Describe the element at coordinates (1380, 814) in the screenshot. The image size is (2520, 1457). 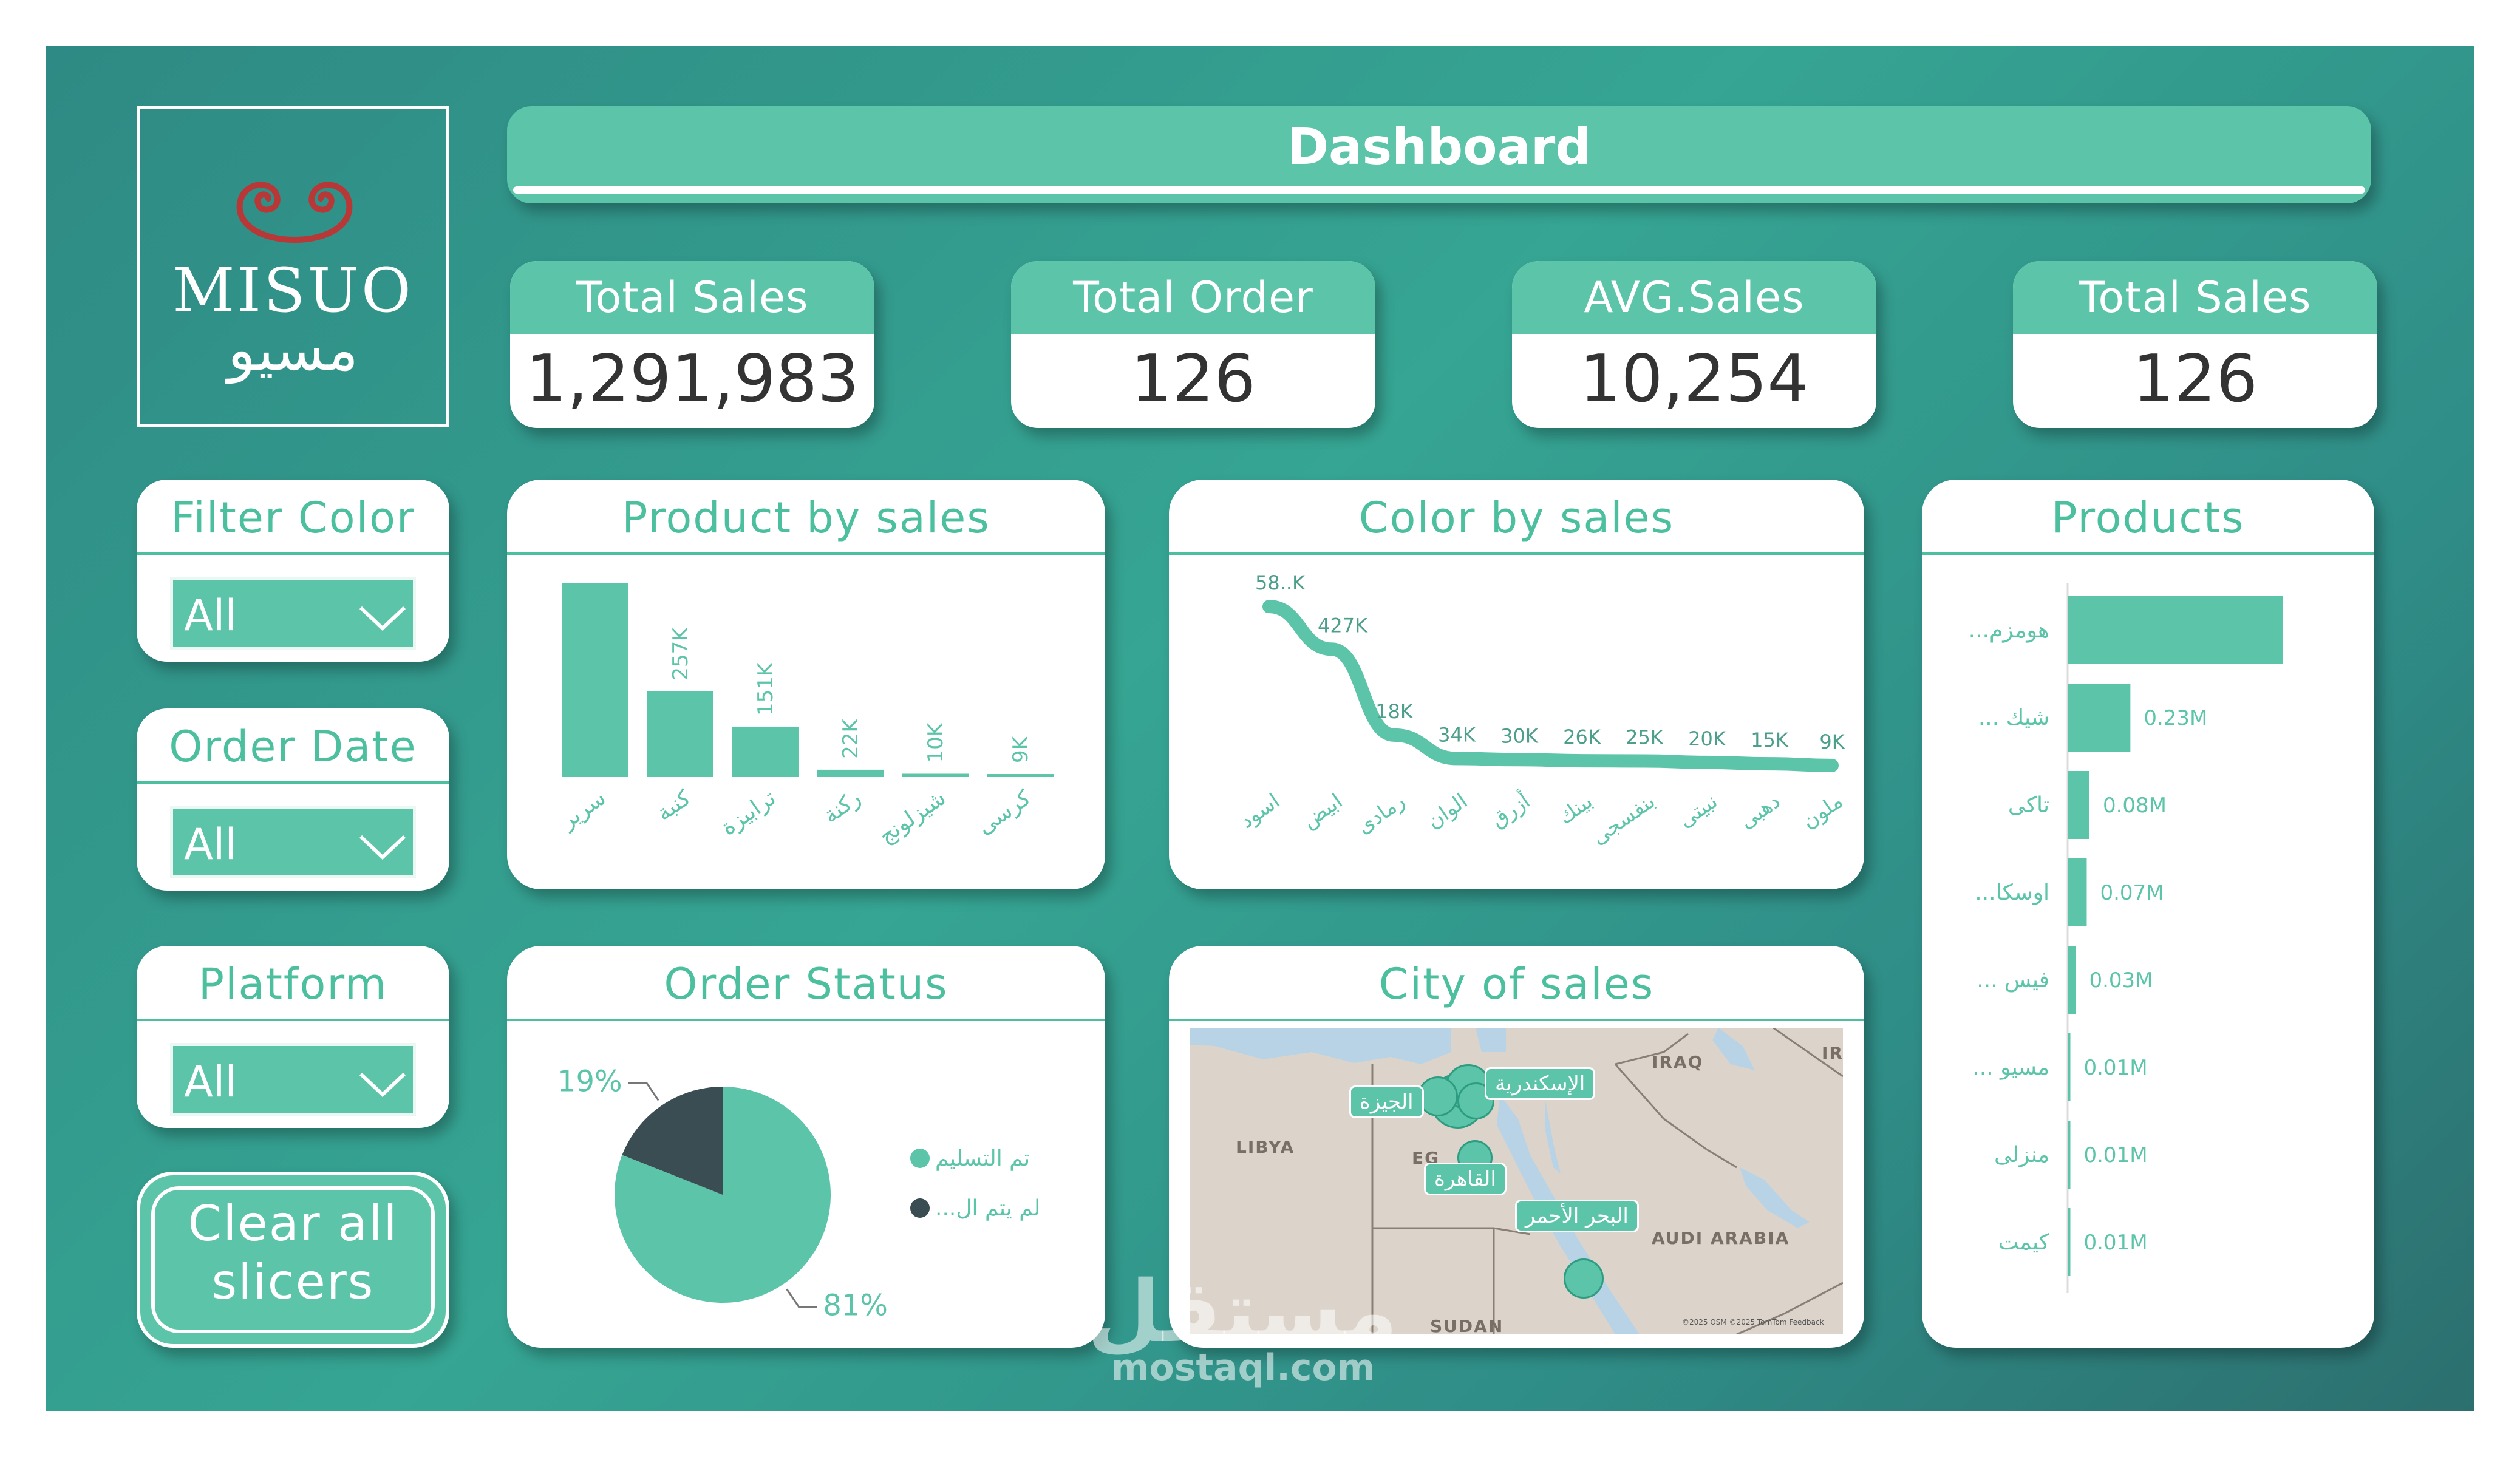
I see `x-tick-label: رمادى` at that location.